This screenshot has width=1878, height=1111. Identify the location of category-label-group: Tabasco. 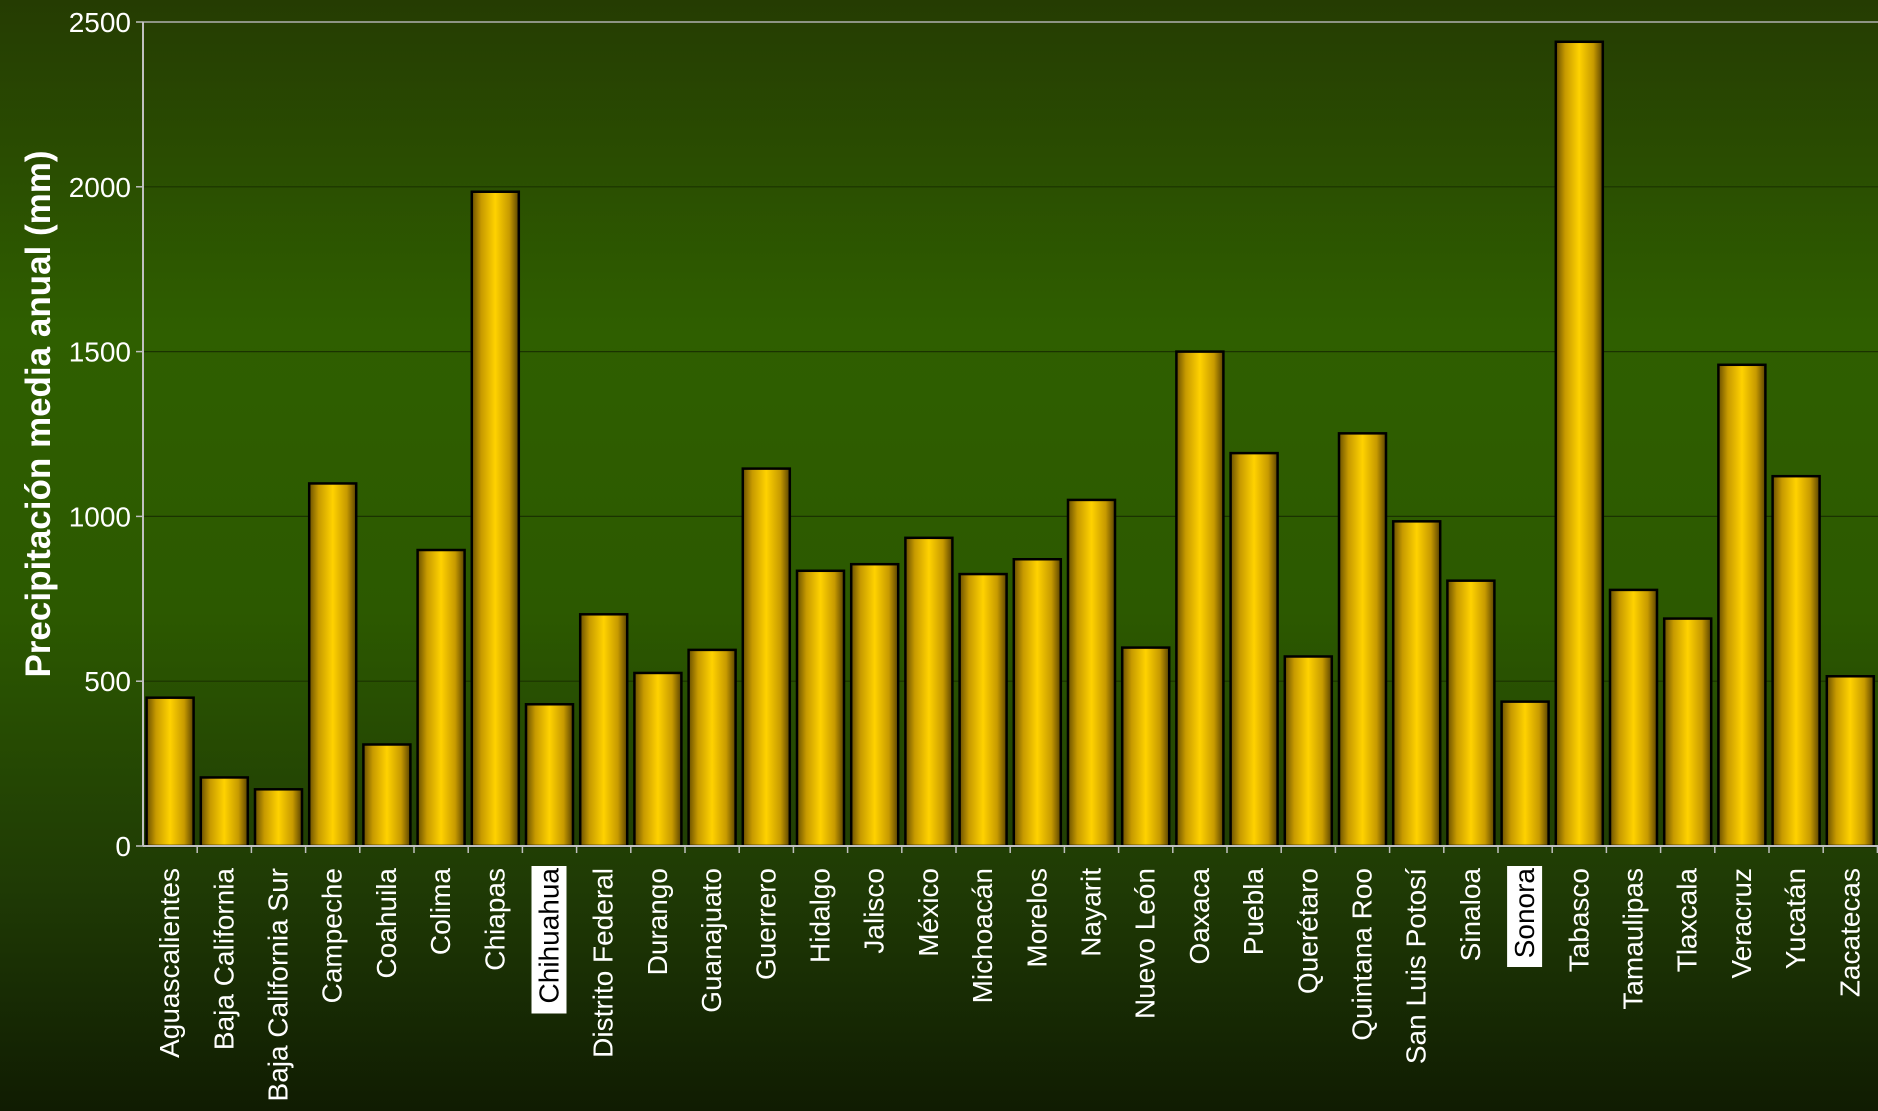
(1578, 920).